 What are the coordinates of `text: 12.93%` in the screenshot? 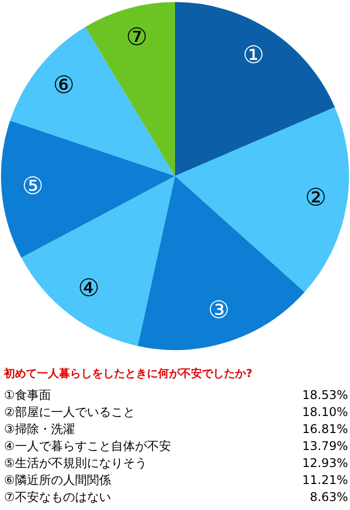 It's located at (325, 463).